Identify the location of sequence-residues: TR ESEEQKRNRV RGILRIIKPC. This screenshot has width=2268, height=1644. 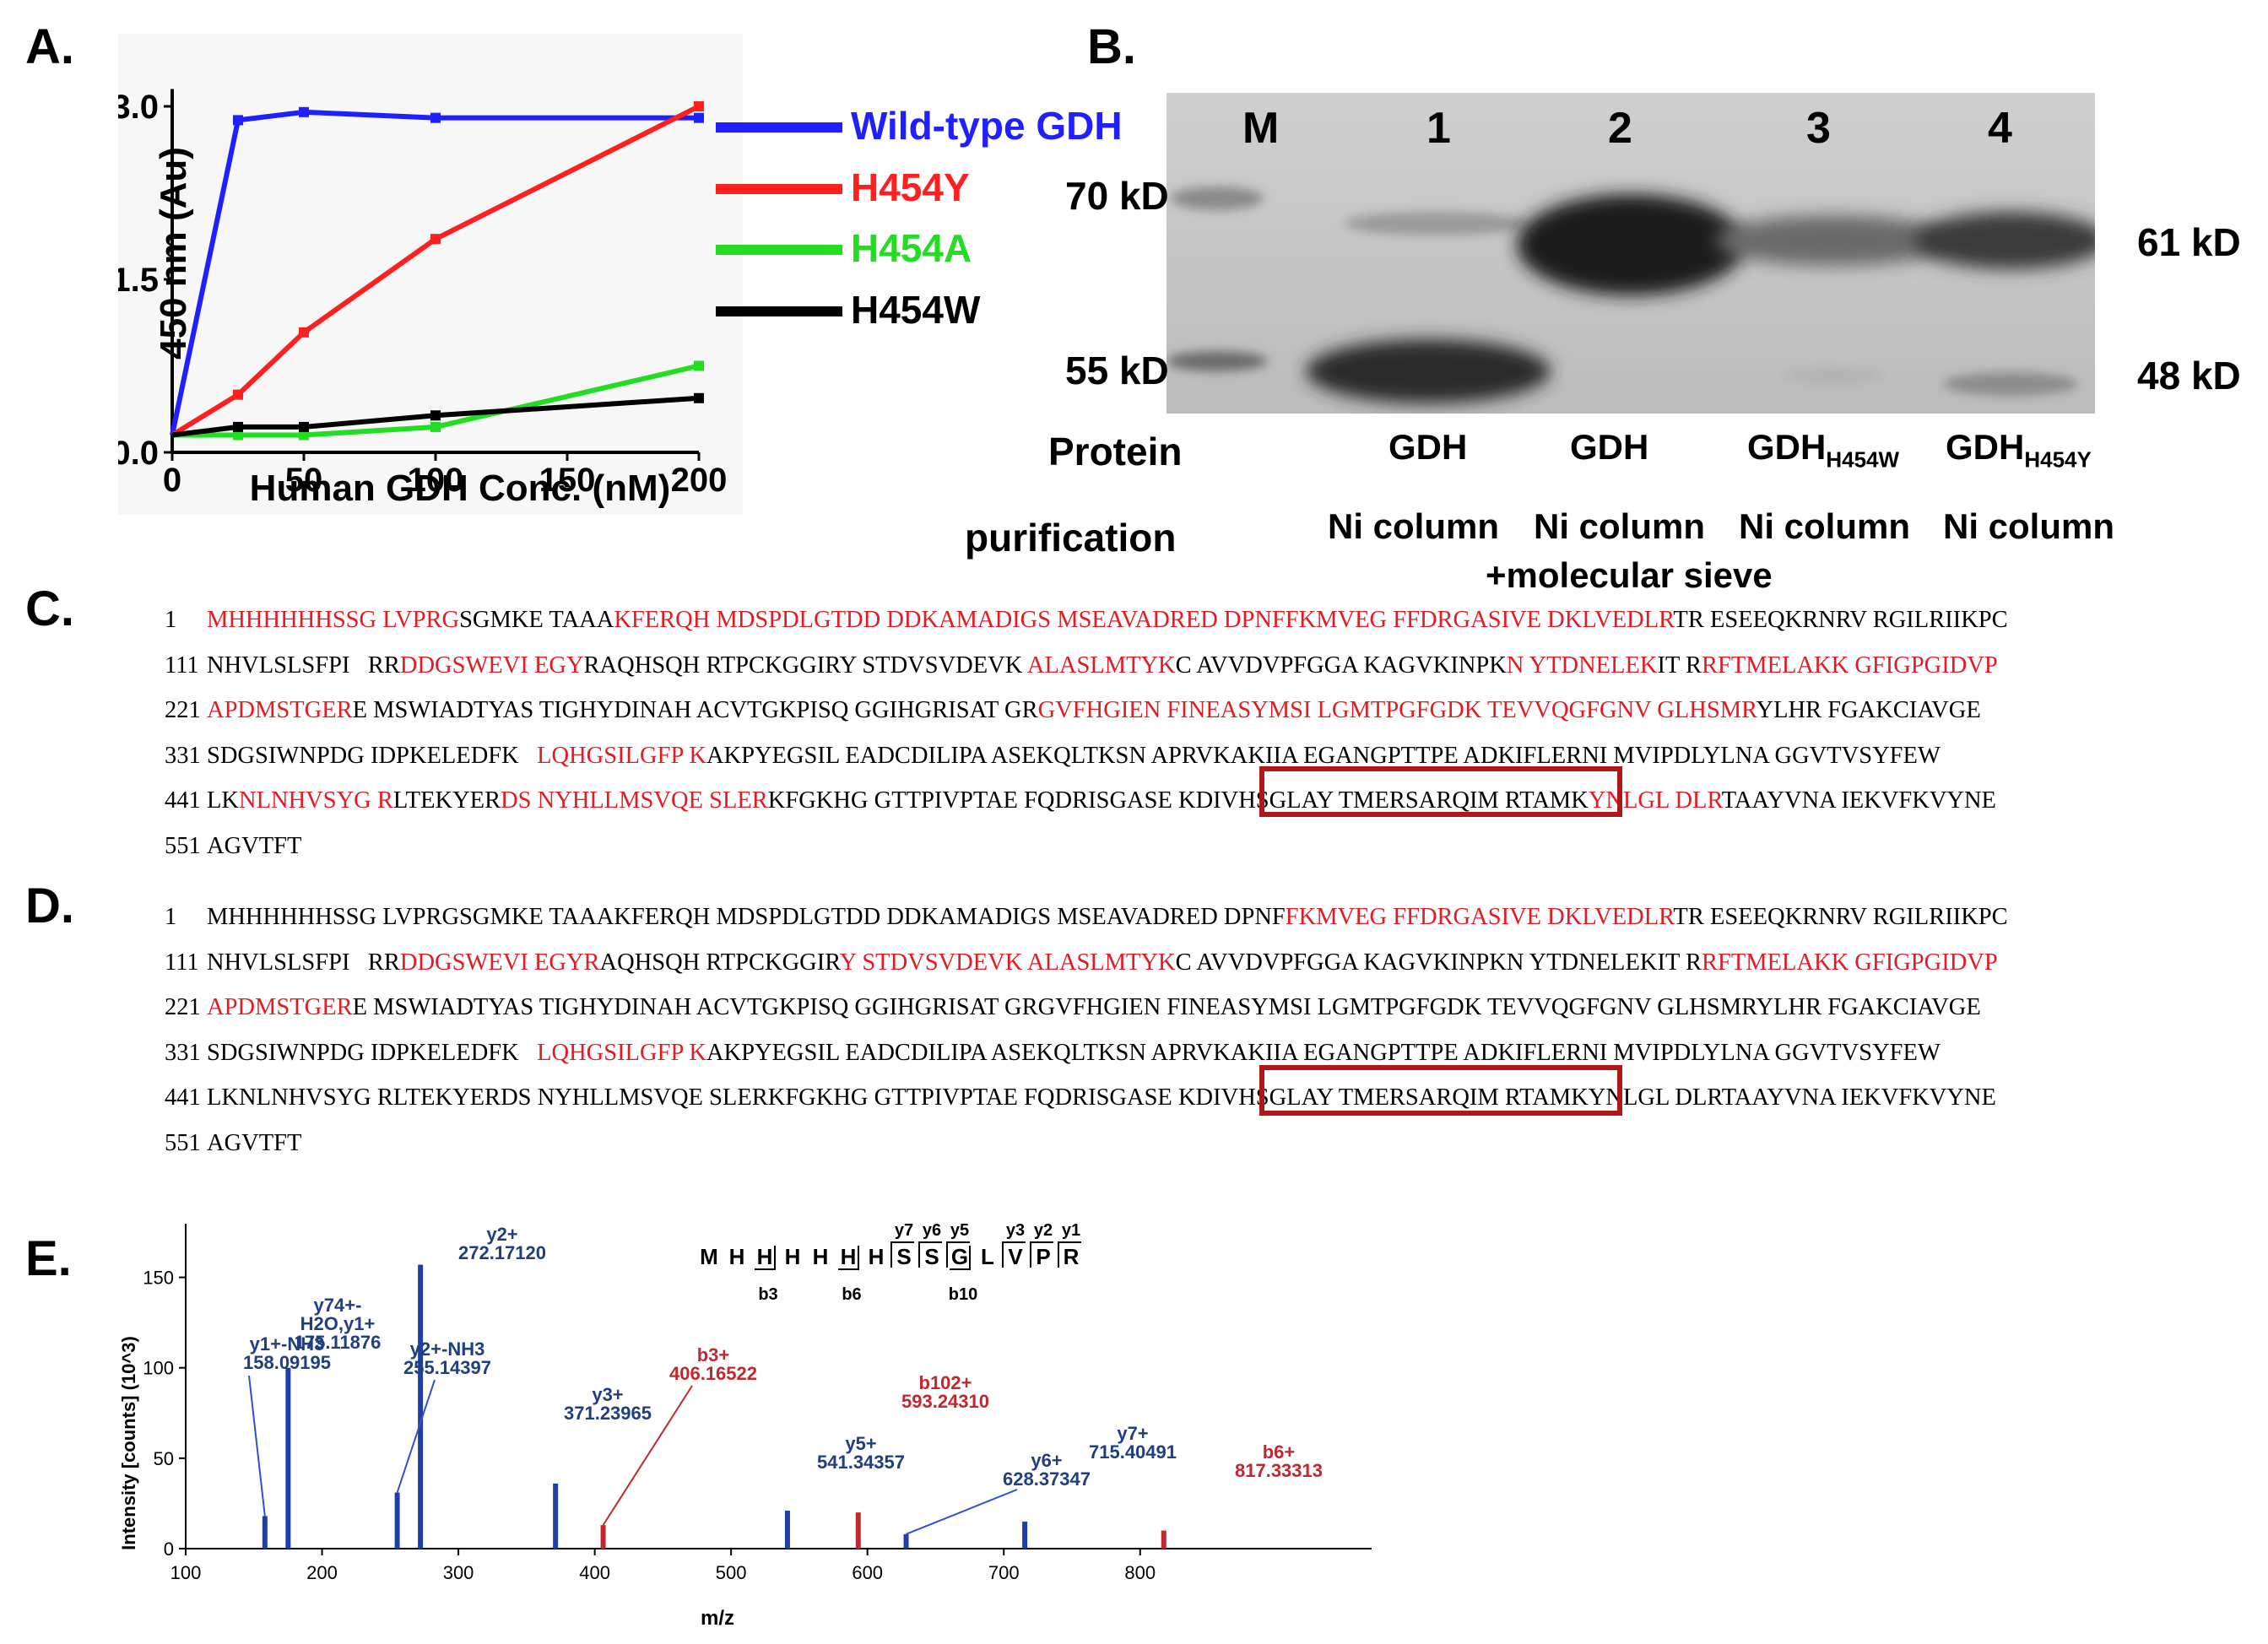
(1841, 620).